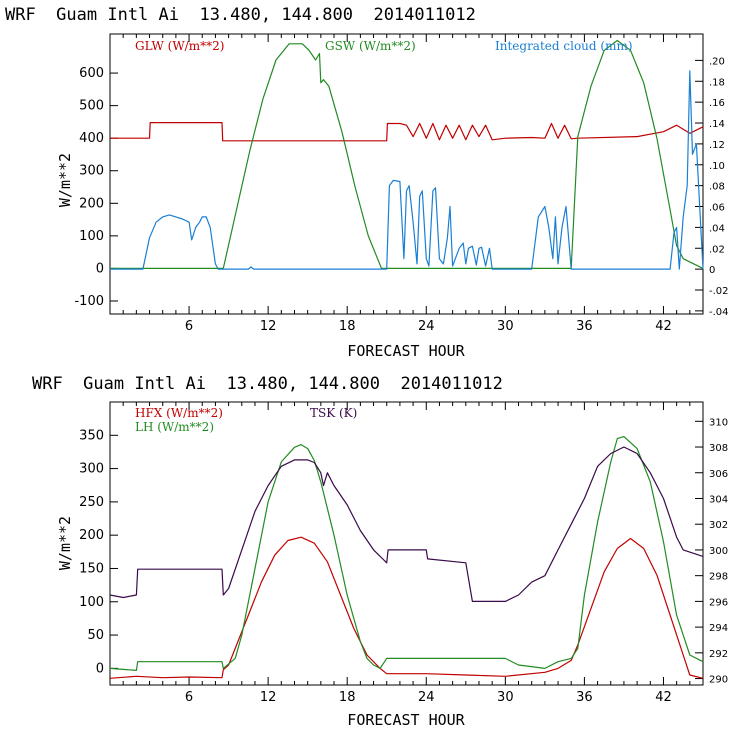 This screenshot has width=740, height=740. What do you see at coordinates (65, 180) in the screenshot?
I see `chart-1-ylabel: W/m**2` at bounding box center [65, 180].